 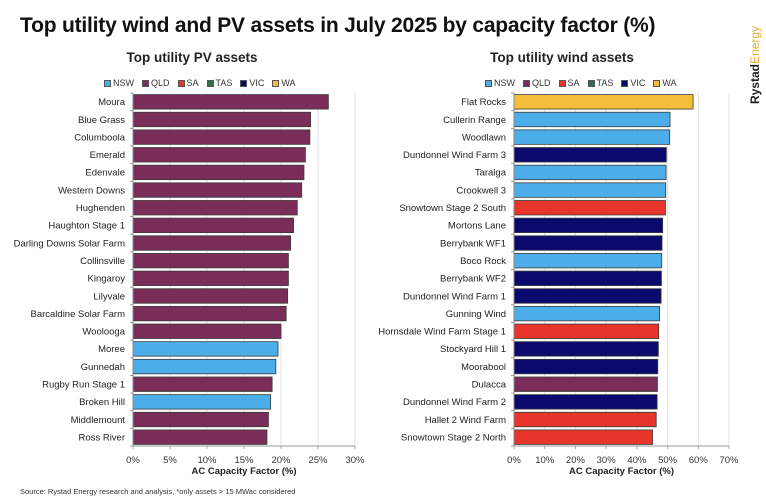 I want to click on wind-category-label: Berrybank WF1, so click(x=473, y=243).